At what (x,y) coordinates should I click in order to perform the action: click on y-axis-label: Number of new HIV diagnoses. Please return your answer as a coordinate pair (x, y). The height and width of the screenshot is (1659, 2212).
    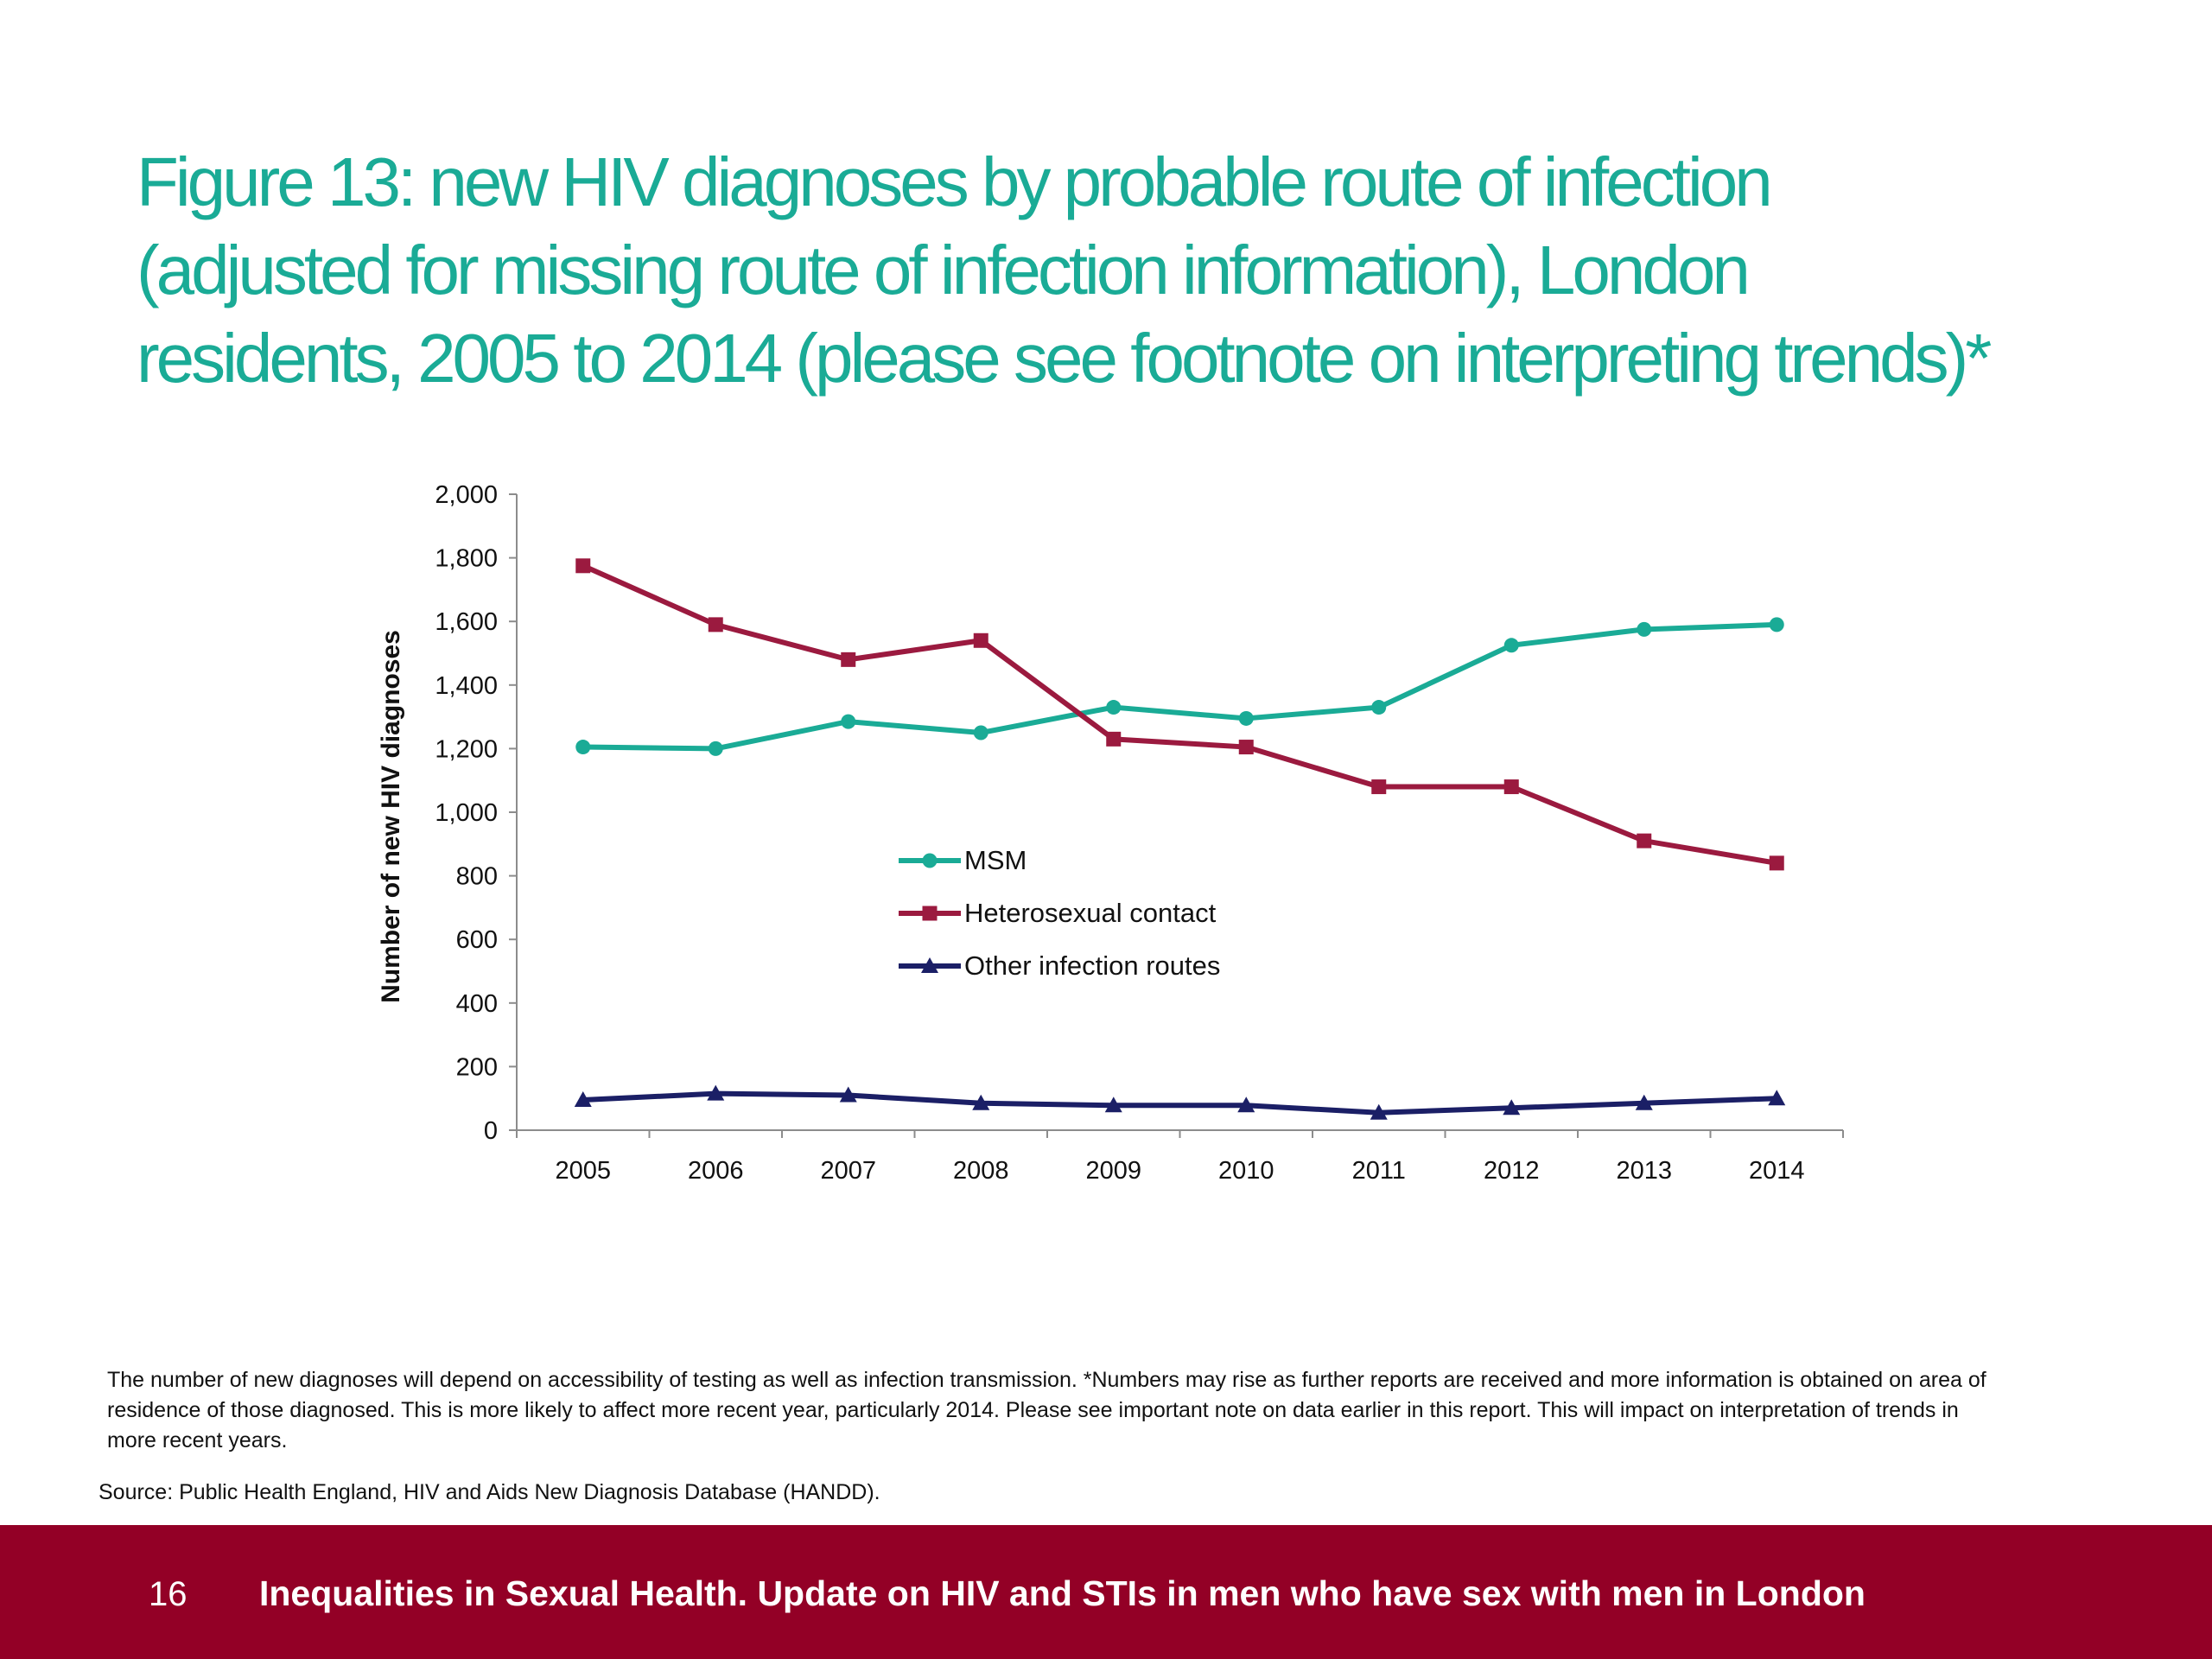
    Looking at the image, I should click on (391, 816).